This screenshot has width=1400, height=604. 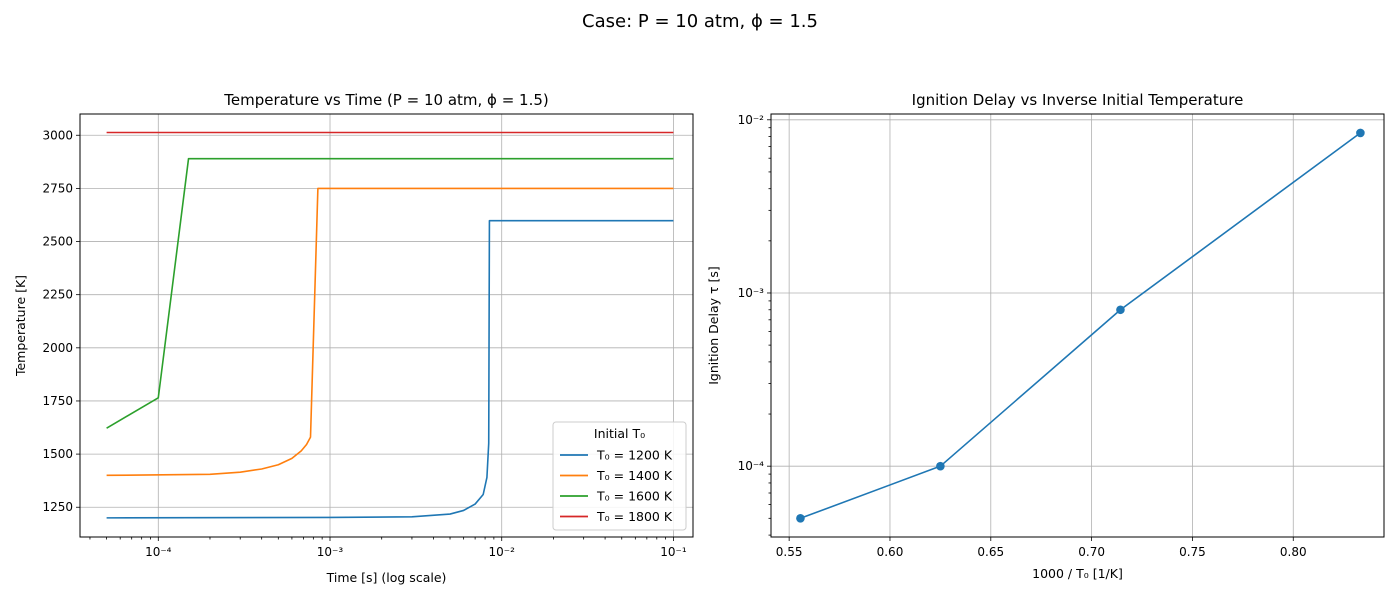 What do you see at coordinates (1293, 552) in the screenshot?
I see `x-tick-label: 0.80` at bounding box center [1293, 552].